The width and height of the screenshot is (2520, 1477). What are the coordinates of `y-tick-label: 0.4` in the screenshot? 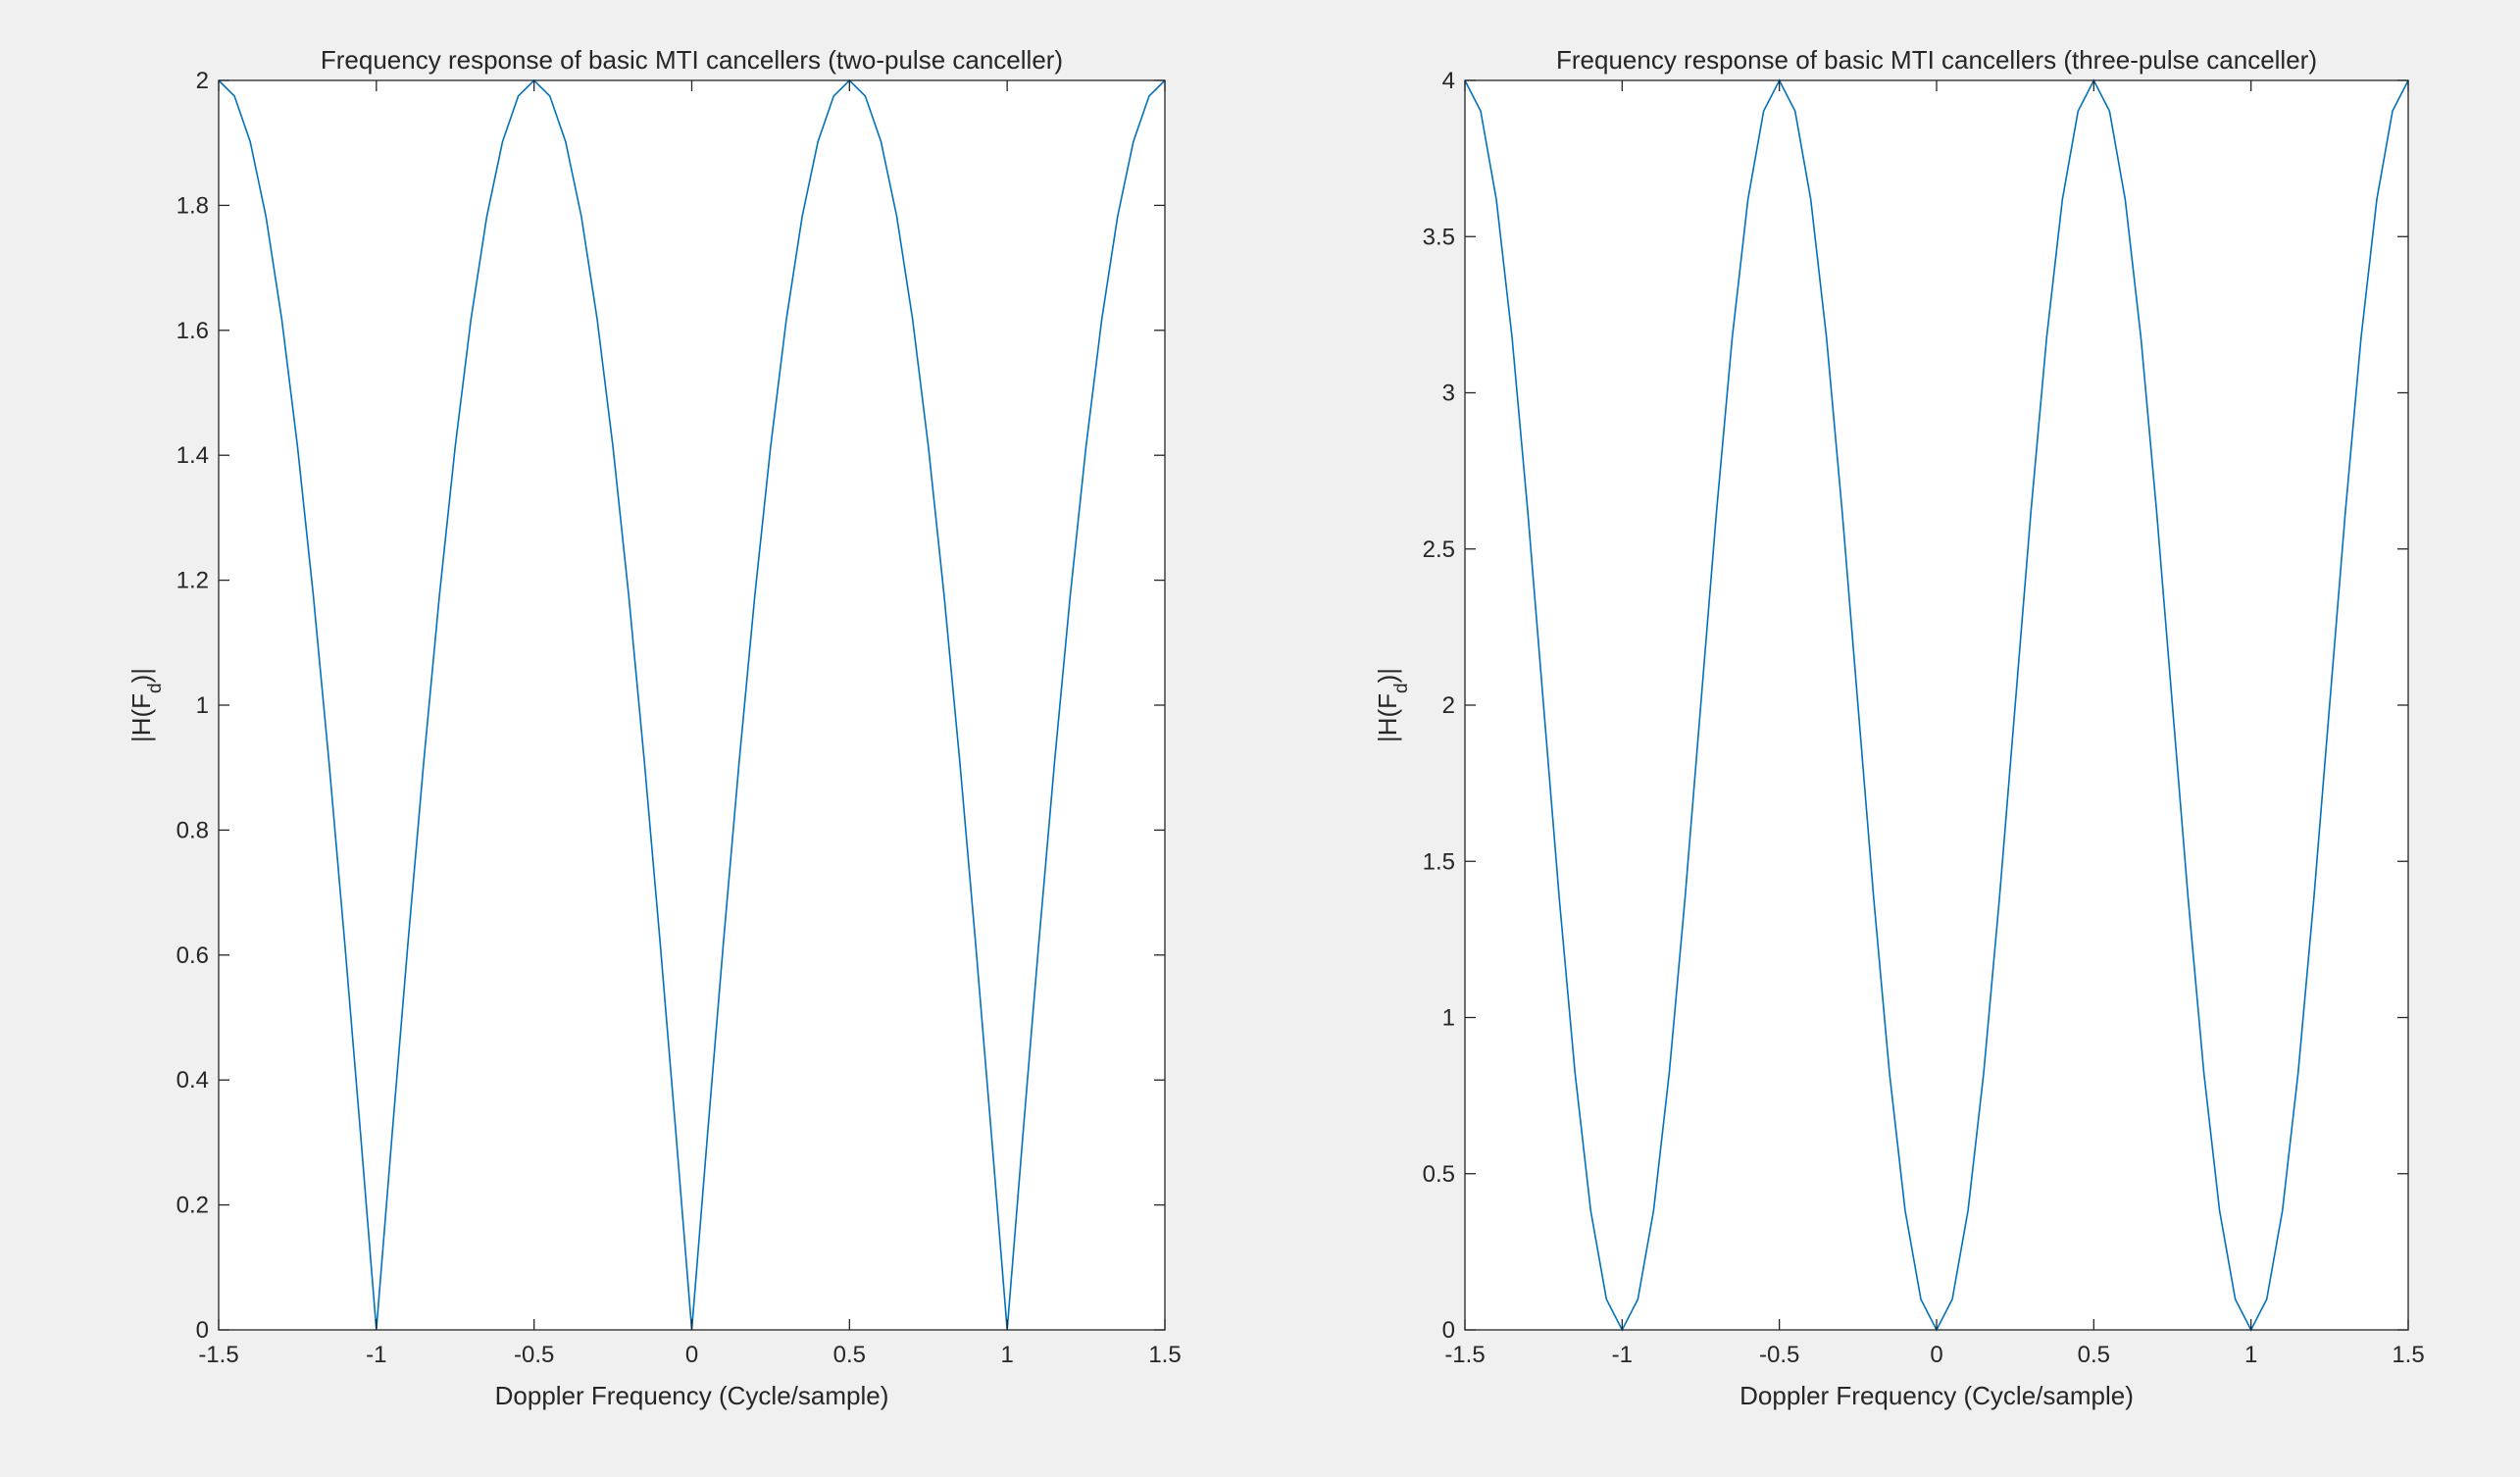 It's located at (192, 1080).